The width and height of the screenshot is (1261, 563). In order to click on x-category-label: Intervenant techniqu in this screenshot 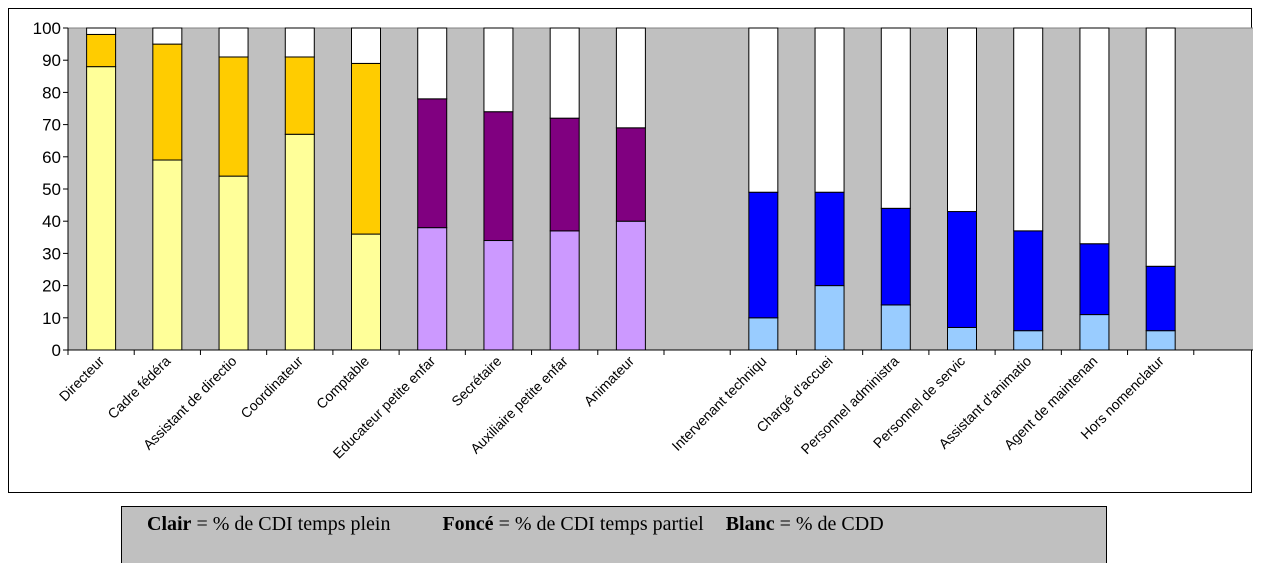, I will do `click(718, 403)`.